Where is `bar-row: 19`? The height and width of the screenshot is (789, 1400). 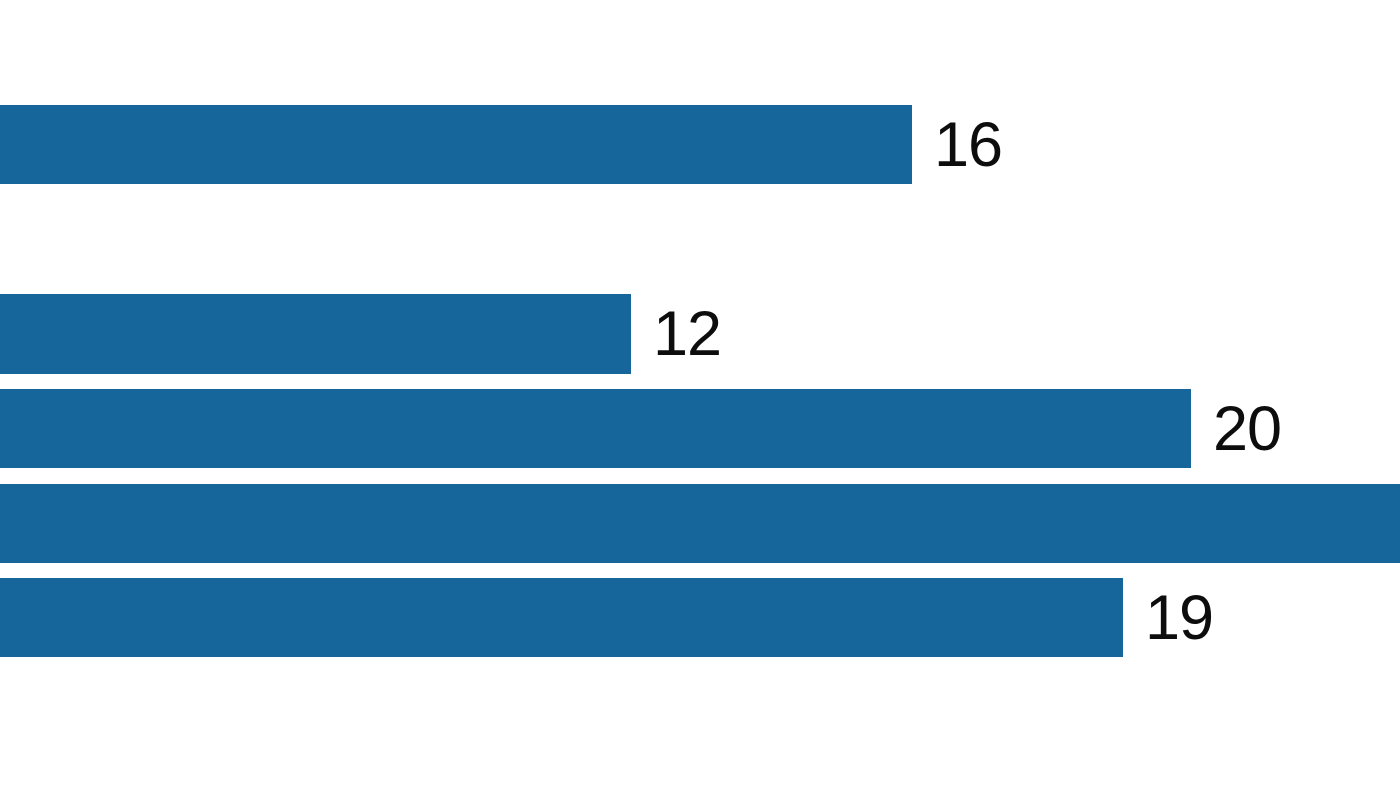
bar-row: 19 is located at coordinates (700, 617).